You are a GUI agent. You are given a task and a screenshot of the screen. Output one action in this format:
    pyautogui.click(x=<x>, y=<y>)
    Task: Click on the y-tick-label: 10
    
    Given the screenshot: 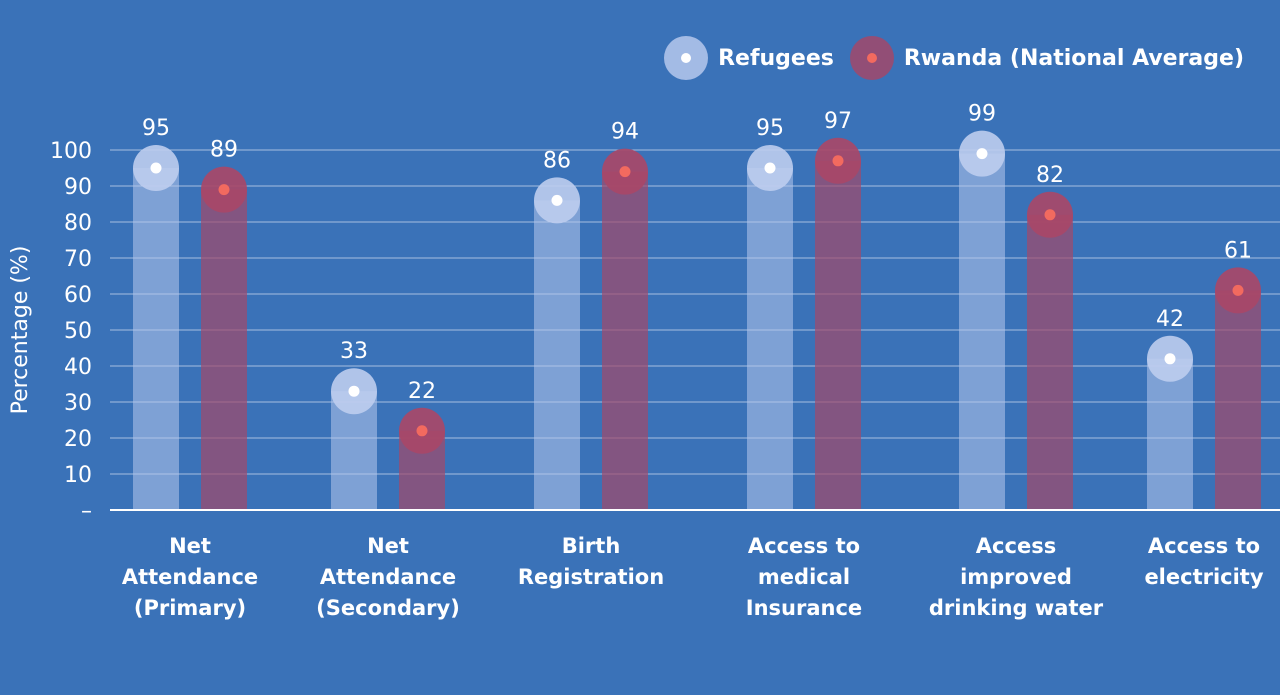 What is the action you would take?
    pyautogui.click(x=78, y=475)
    